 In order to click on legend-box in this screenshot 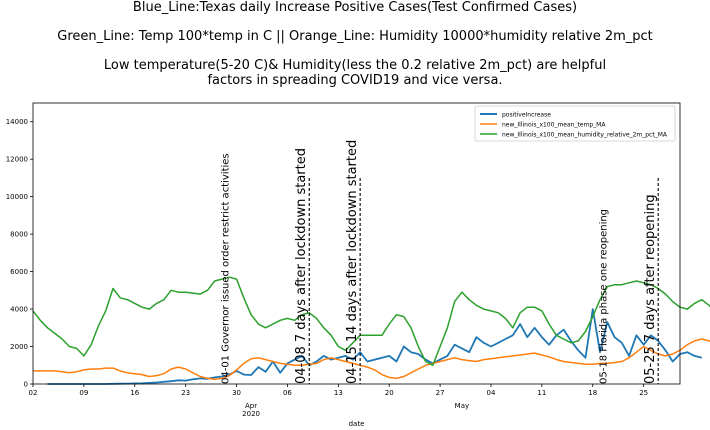, I will do `click(575, 123)`.